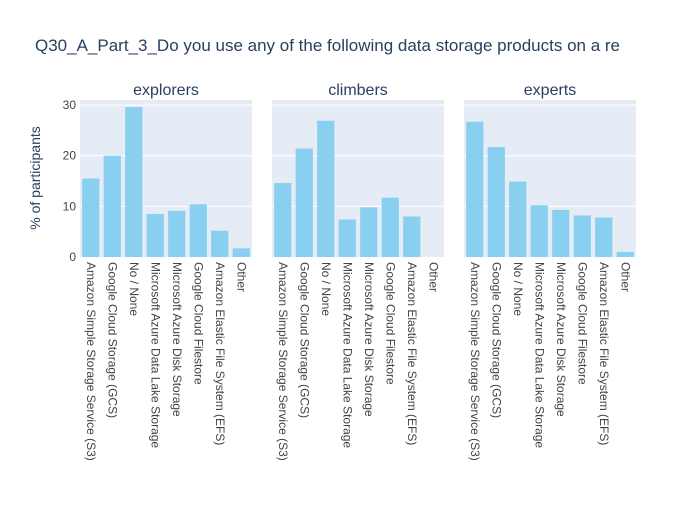  Describe the element at coordinates (550, 90) in the screenshot. I see `subplot-title: experts` at that location.